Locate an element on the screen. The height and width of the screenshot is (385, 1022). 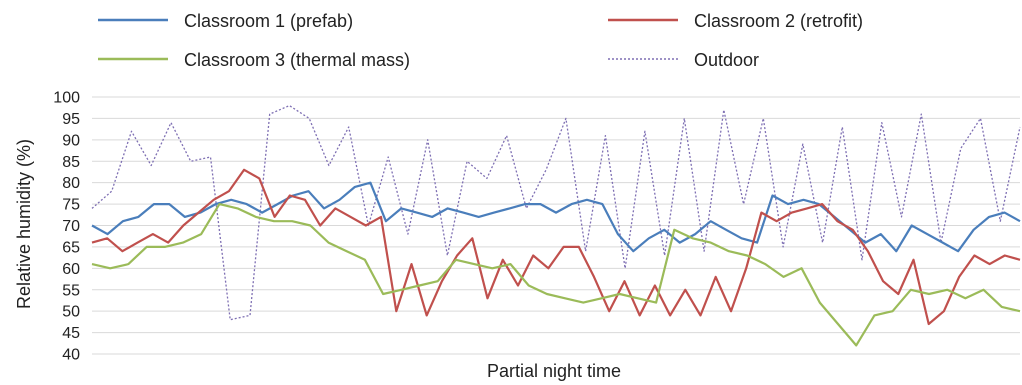
y-tick-label-45: 45 is located at coordinates (71, 333).